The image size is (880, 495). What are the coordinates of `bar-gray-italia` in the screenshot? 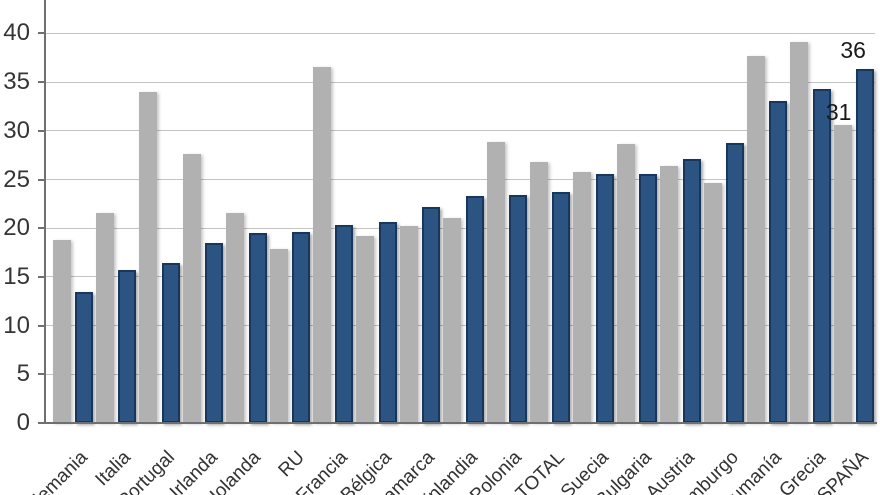 It's located at (104, 317).